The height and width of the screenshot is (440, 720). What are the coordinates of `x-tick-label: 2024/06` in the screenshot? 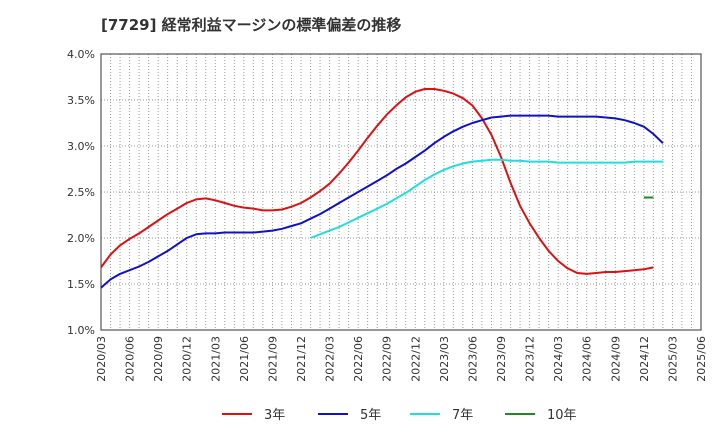 It's located at (587, 359).